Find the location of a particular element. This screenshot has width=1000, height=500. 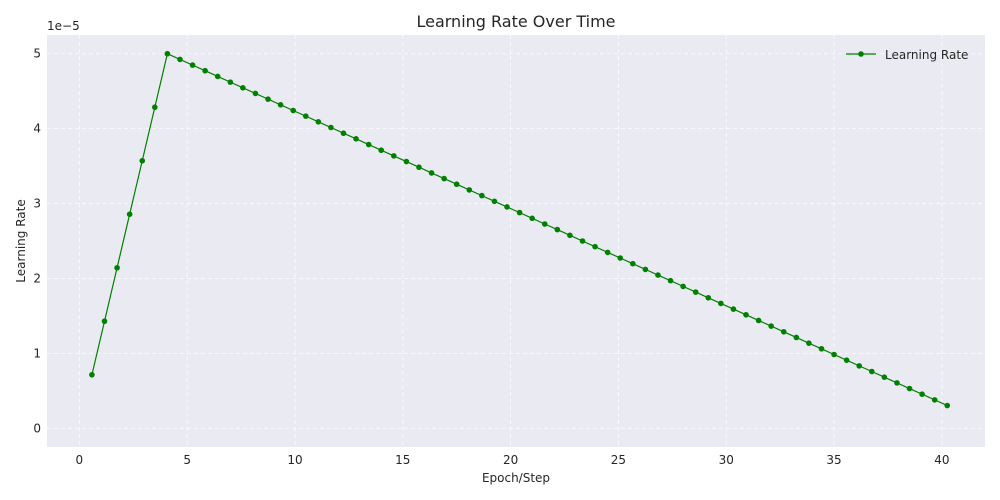

x-tick-labels: 0 5 10 15 20 25 30 35 40 is located at coordinates (513, 460).